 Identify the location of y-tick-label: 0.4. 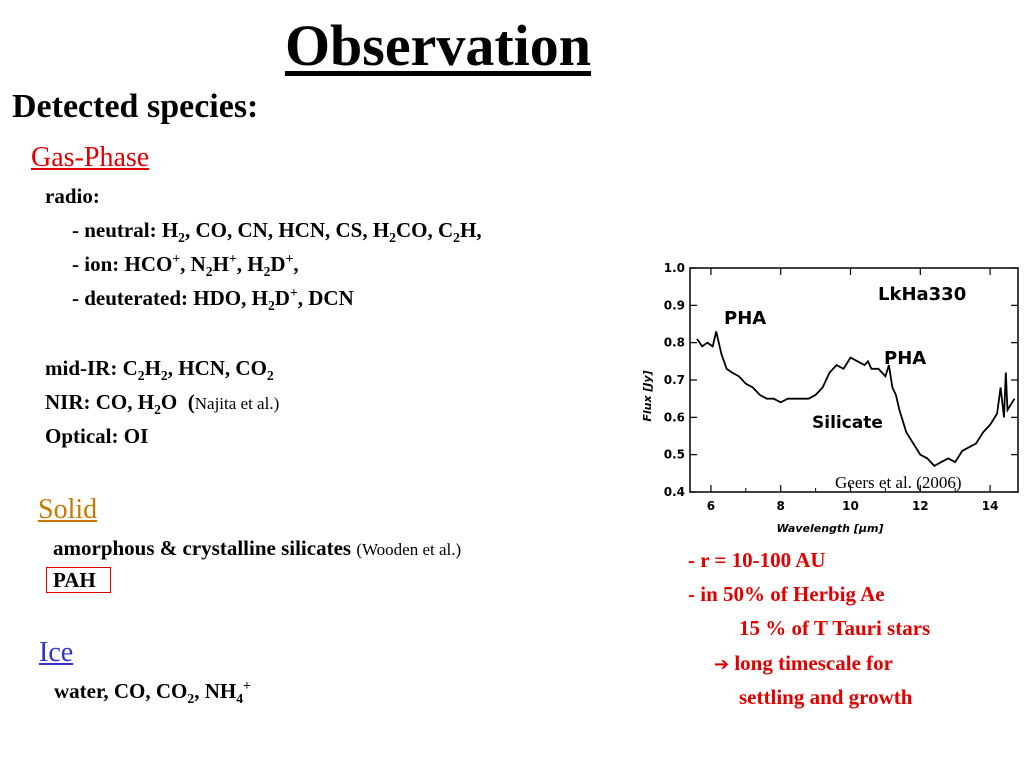
(674, 492).